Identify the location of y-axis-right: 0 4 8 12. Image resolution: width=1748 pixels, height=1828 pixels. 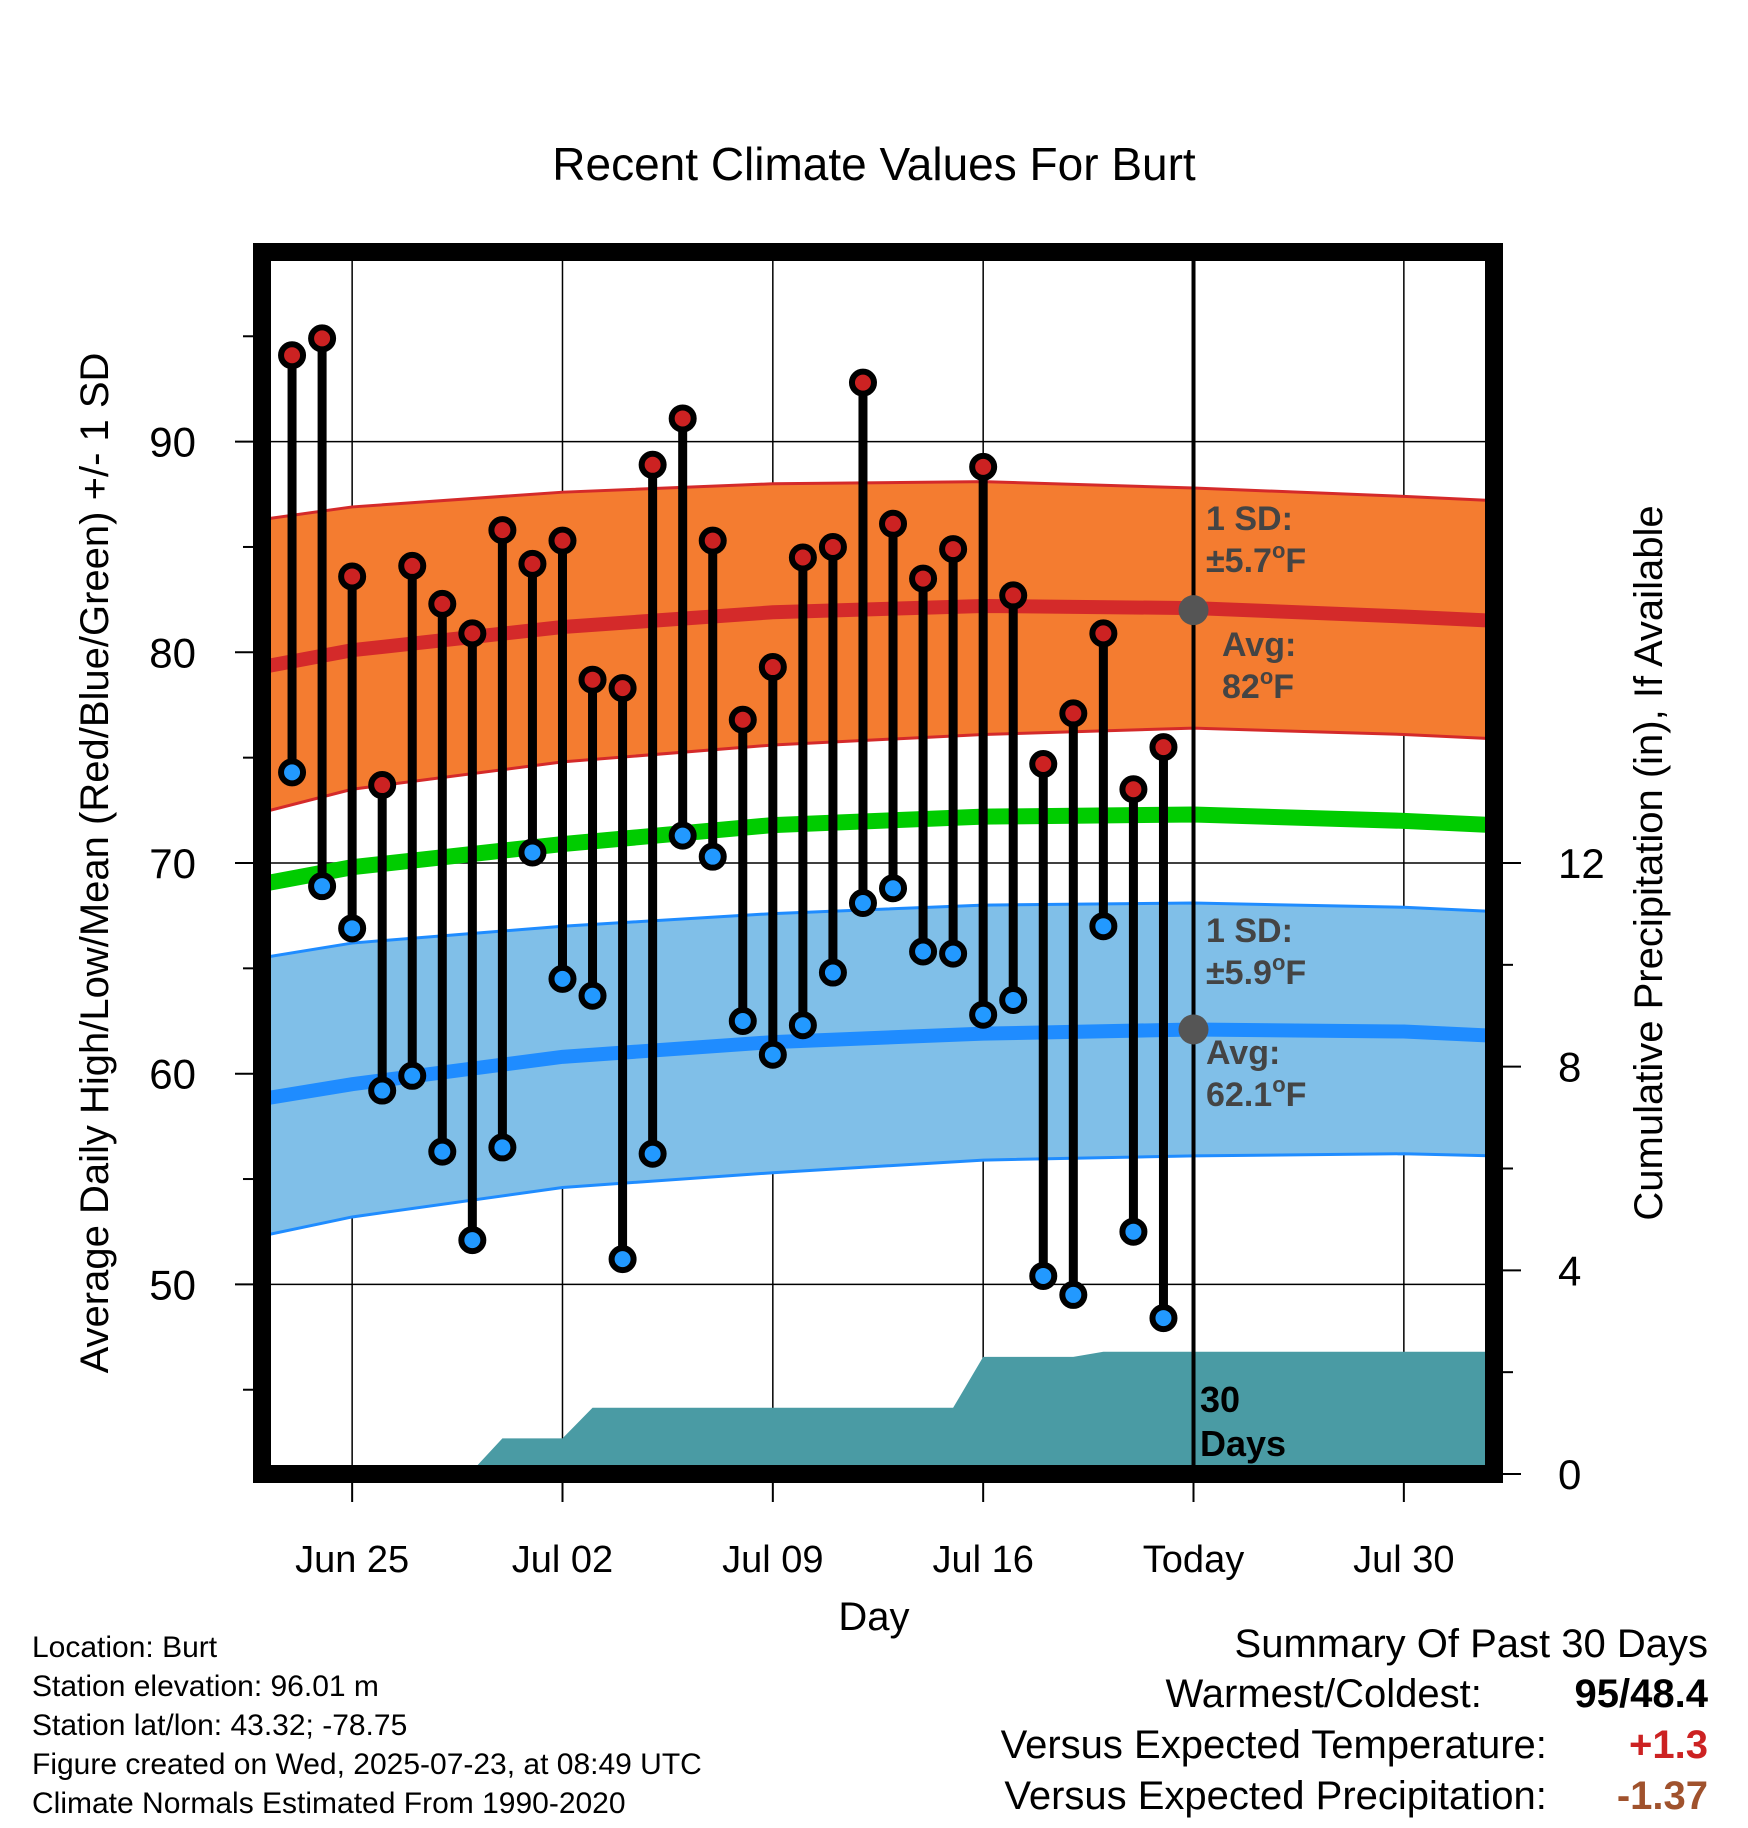
(1554, 1169).